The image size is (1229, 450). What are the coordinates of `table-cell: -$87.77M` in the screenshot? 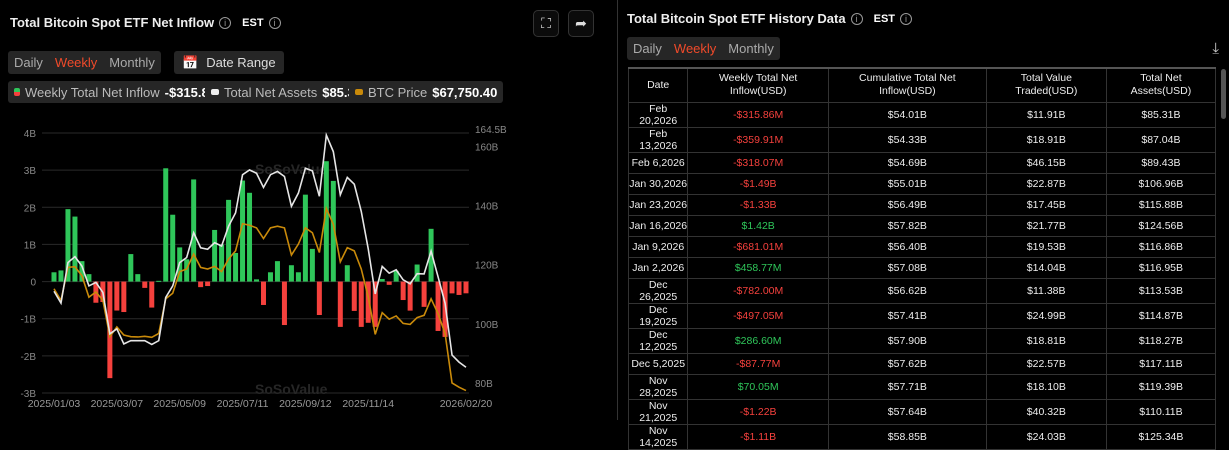 It's located at (758, 363).